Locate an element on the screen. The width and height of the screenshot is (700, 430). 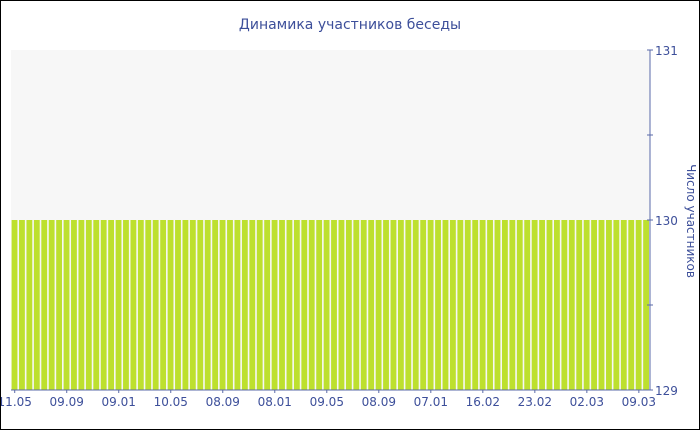
x-tick-label: 07.01 is located at coordinates (431, 402).